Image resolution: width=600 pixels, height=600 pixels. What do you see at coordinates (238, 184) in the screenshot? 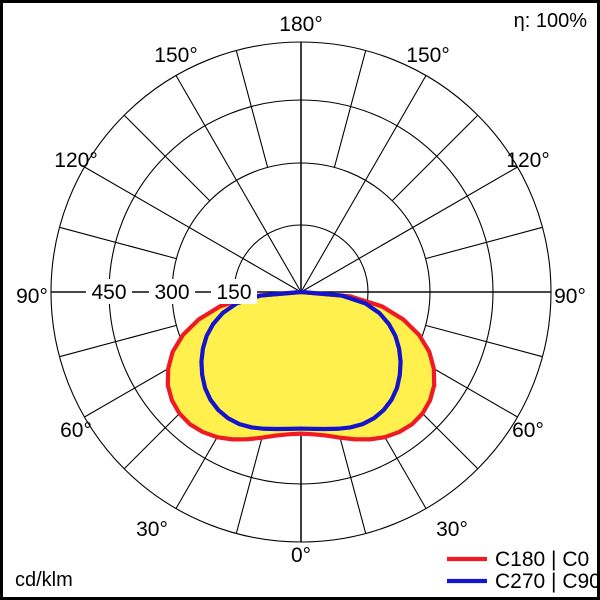
I see `grid-spoke-l150` at bounding box center [238, 184].